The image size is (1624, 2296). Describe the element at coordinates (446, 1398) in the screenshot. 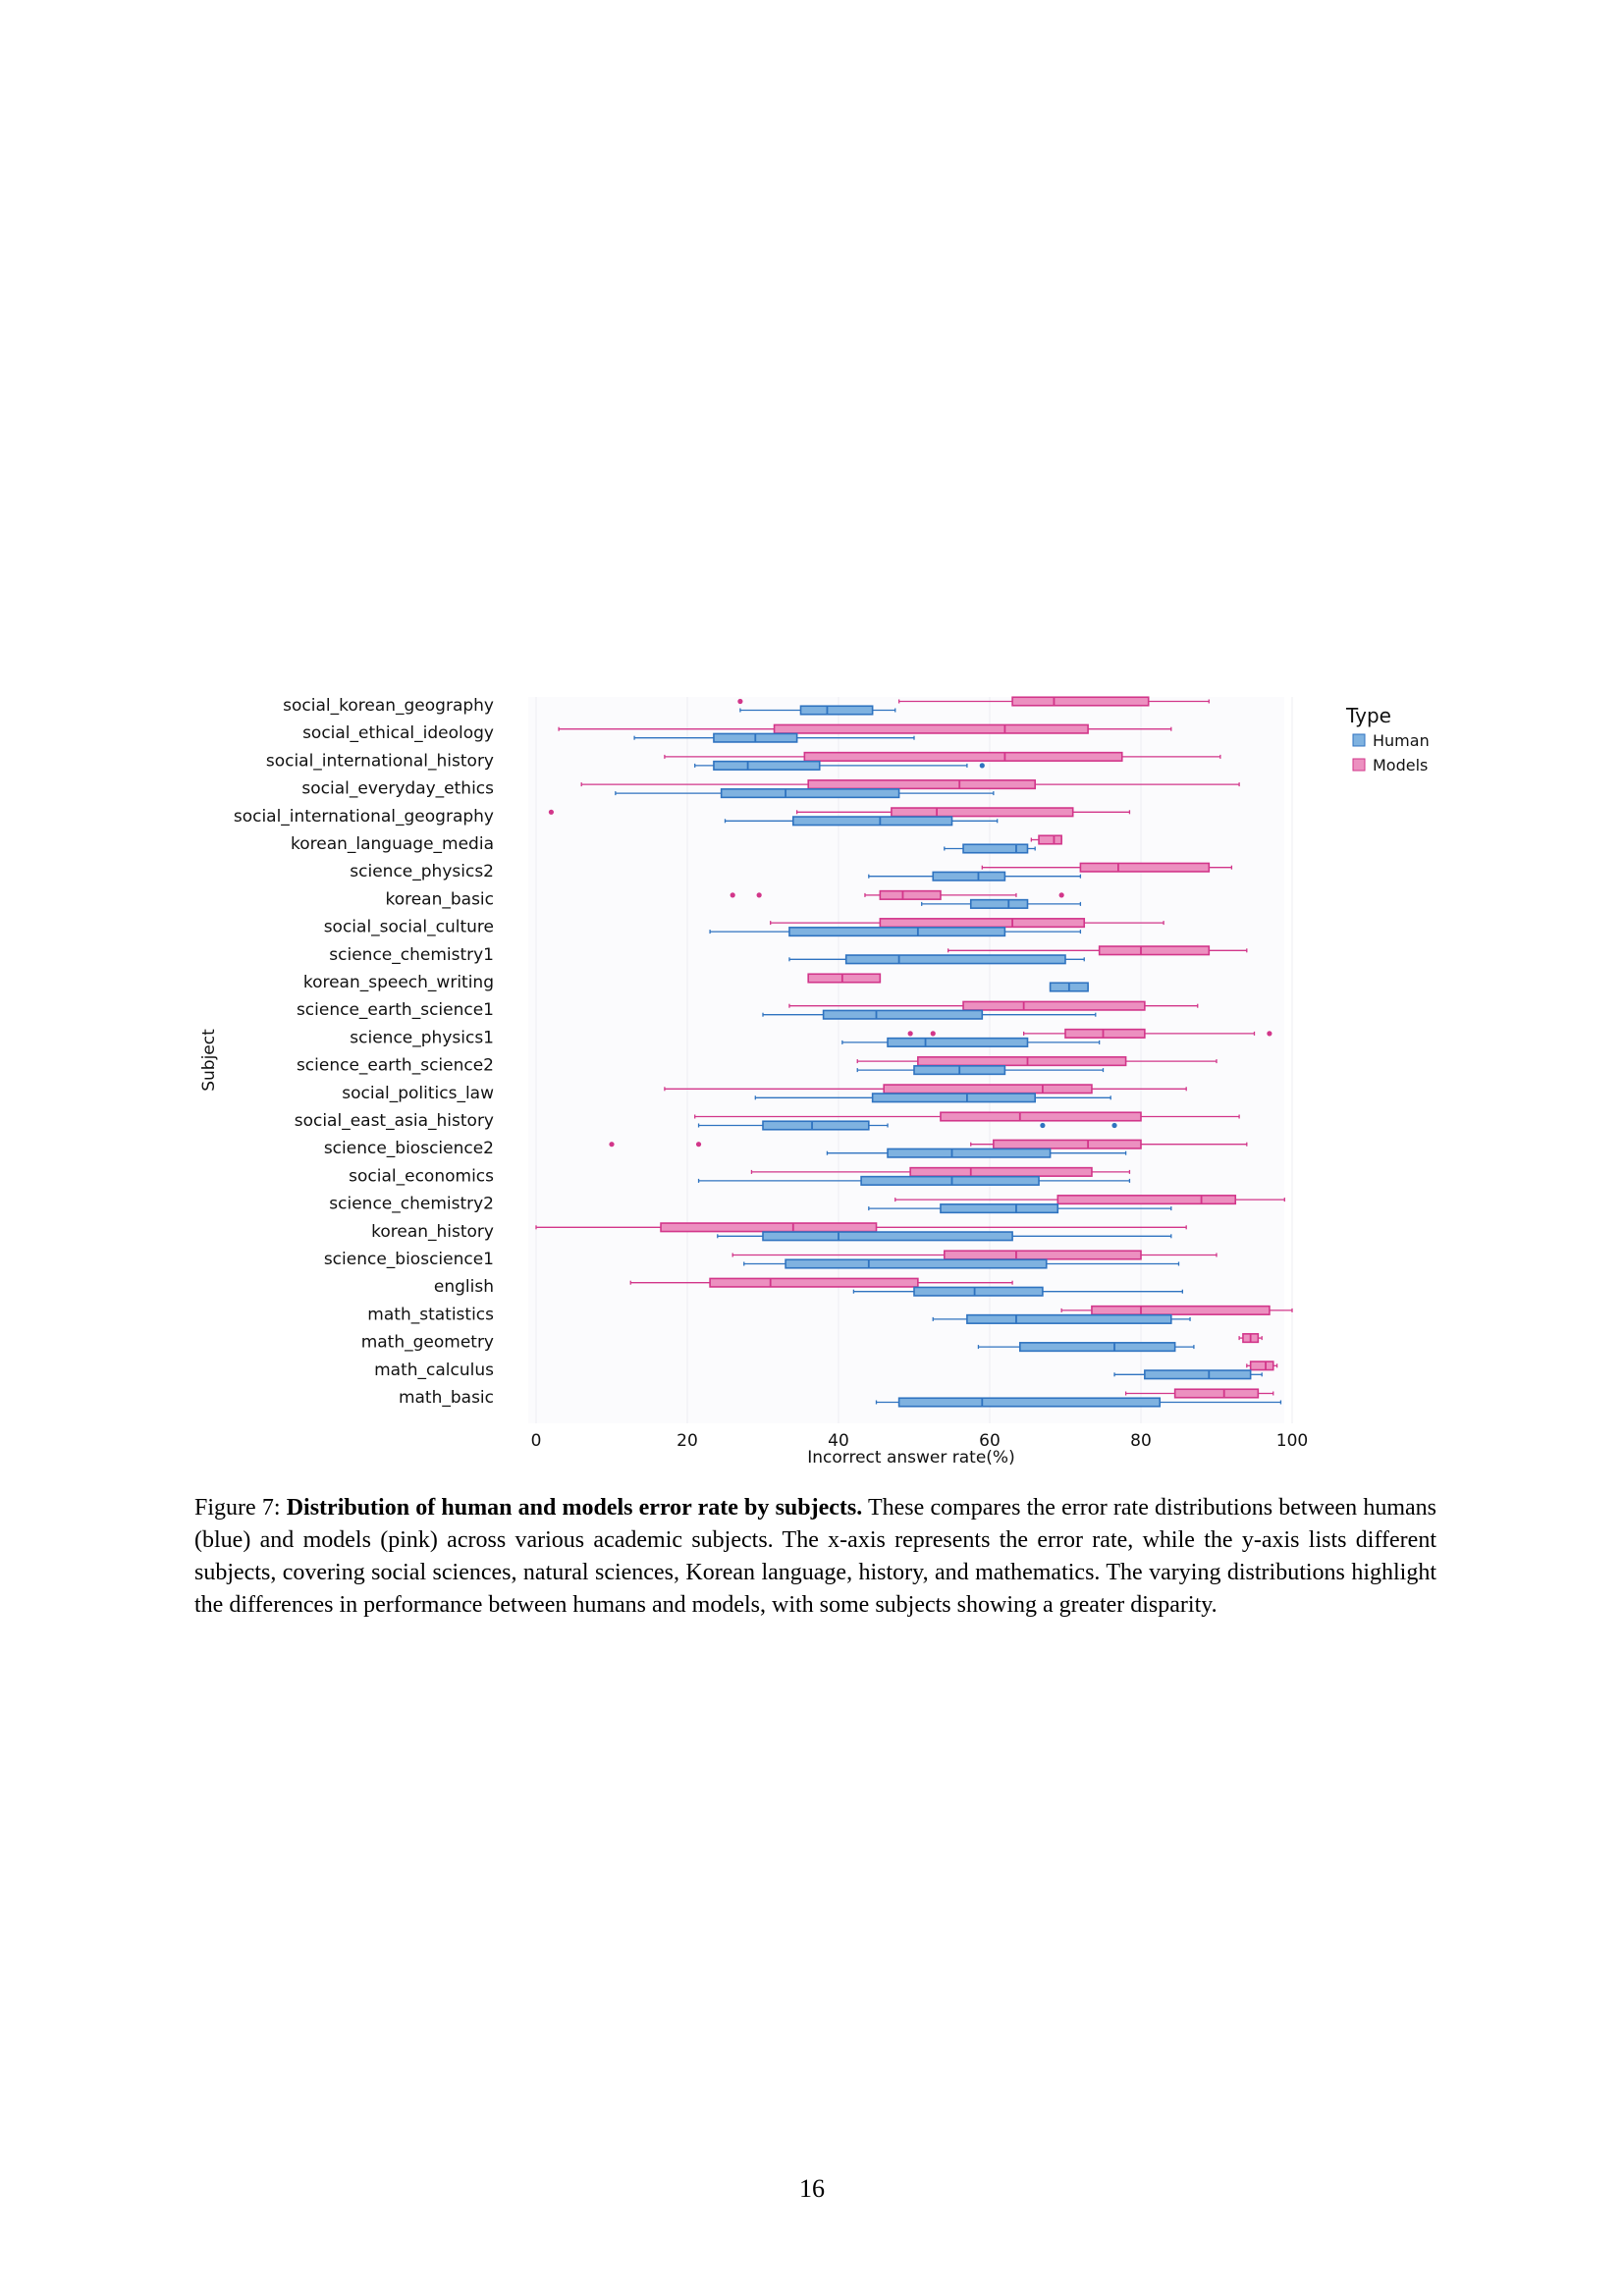

I see `y-tick-label: math_basic` at that location.